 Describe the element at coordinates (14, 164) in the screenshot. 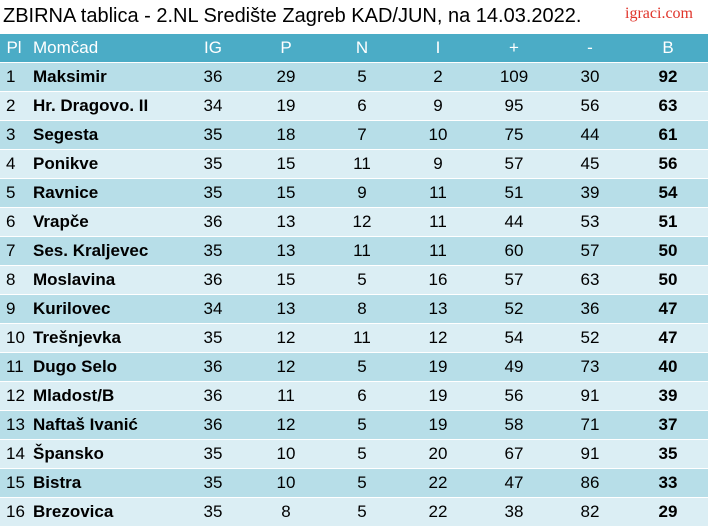

I see `position-cell: 4` at that location.